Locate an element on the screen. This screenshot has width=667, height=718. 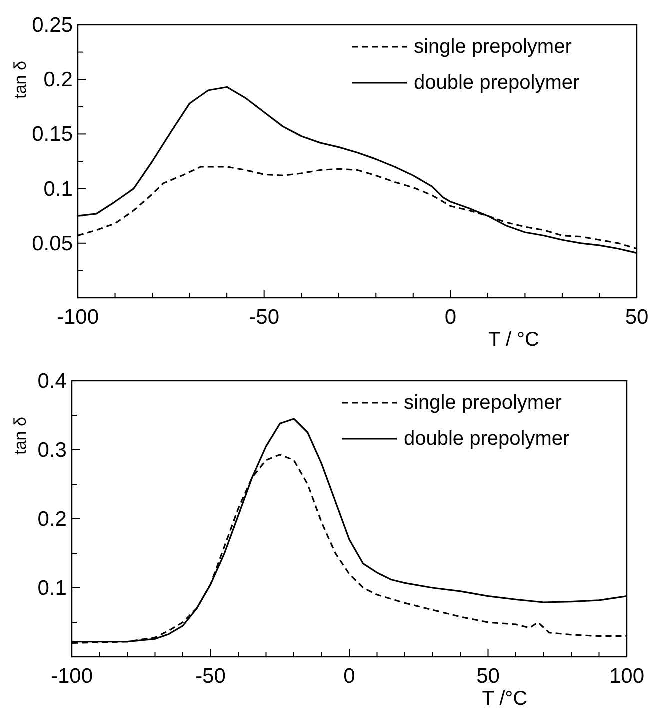
y-tick-label: 0.25 is located at coordinates (52, 25).